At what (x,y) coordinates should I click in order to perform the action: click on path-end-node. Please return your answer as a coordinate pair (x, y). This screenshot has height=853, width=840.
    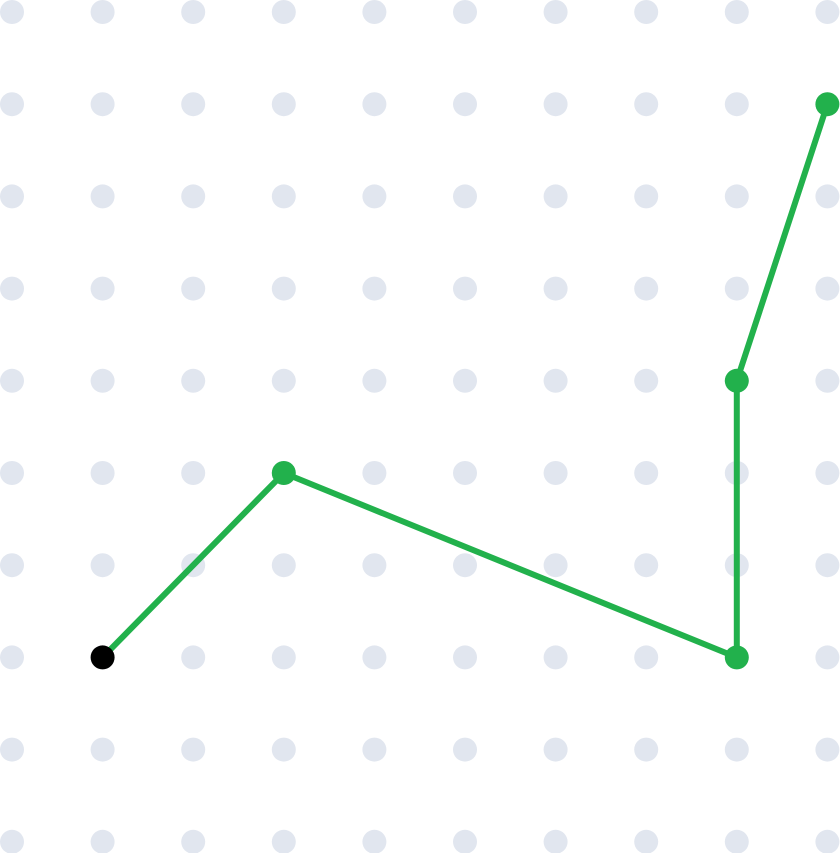
    Looking at the image, I should click on (827, 104).